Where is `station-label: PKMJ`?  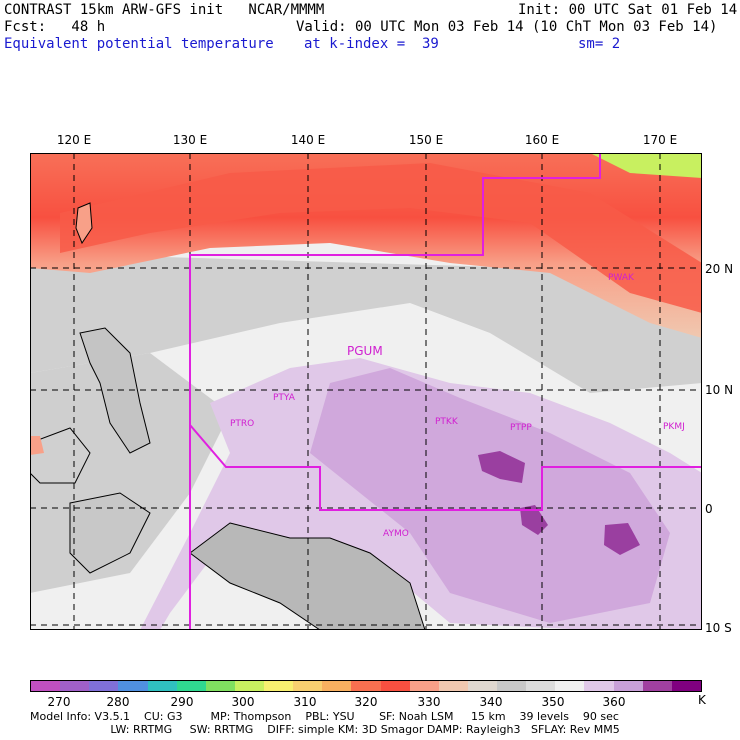
station-label: PKMJ is located at coordinates (674, 427).